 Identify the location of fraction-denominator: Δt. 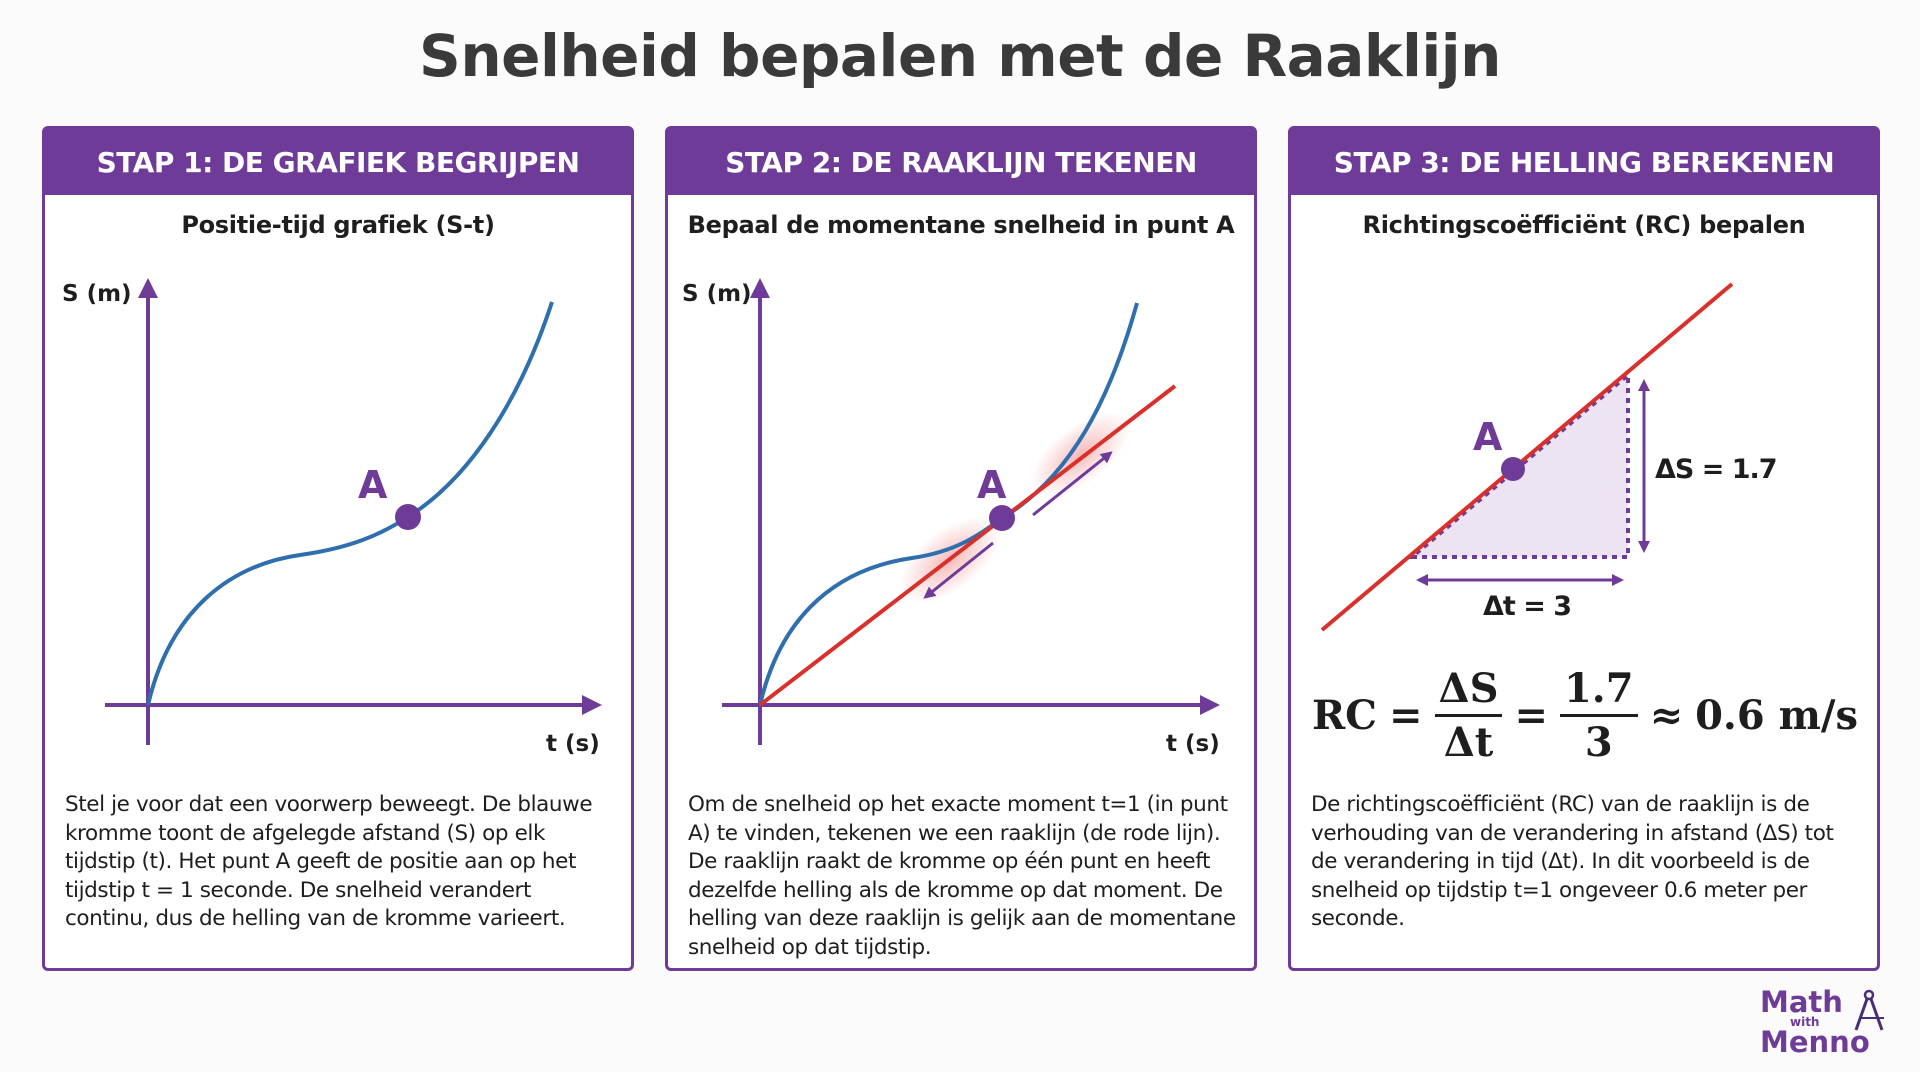
(1468, 742).